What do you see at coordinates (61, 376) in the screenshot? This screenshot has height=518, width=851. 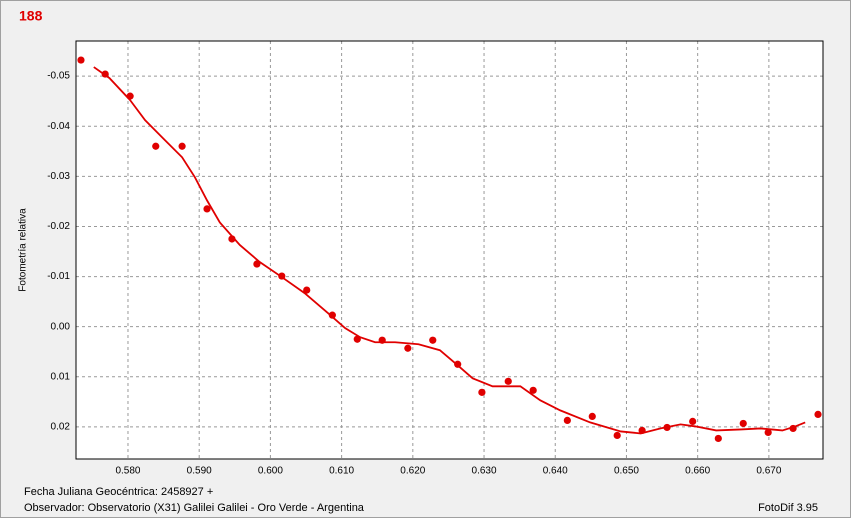 I see `y-tick-label: 0.01` at bounding box center [61, 376].